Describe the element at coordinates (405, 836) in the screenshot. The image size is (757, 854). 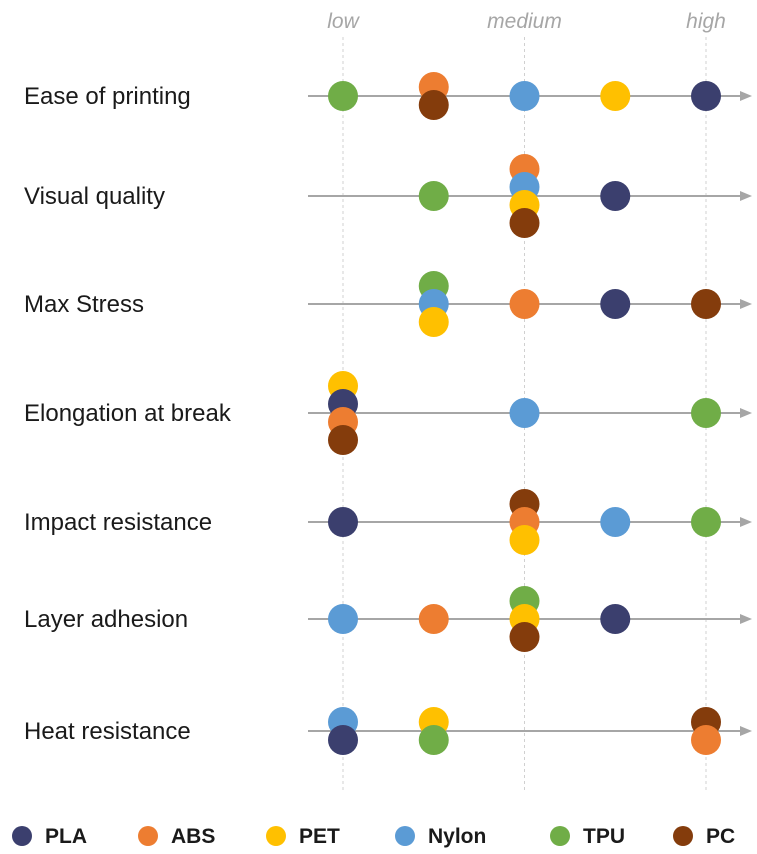
I see `legend-marker-nylon` at that location.